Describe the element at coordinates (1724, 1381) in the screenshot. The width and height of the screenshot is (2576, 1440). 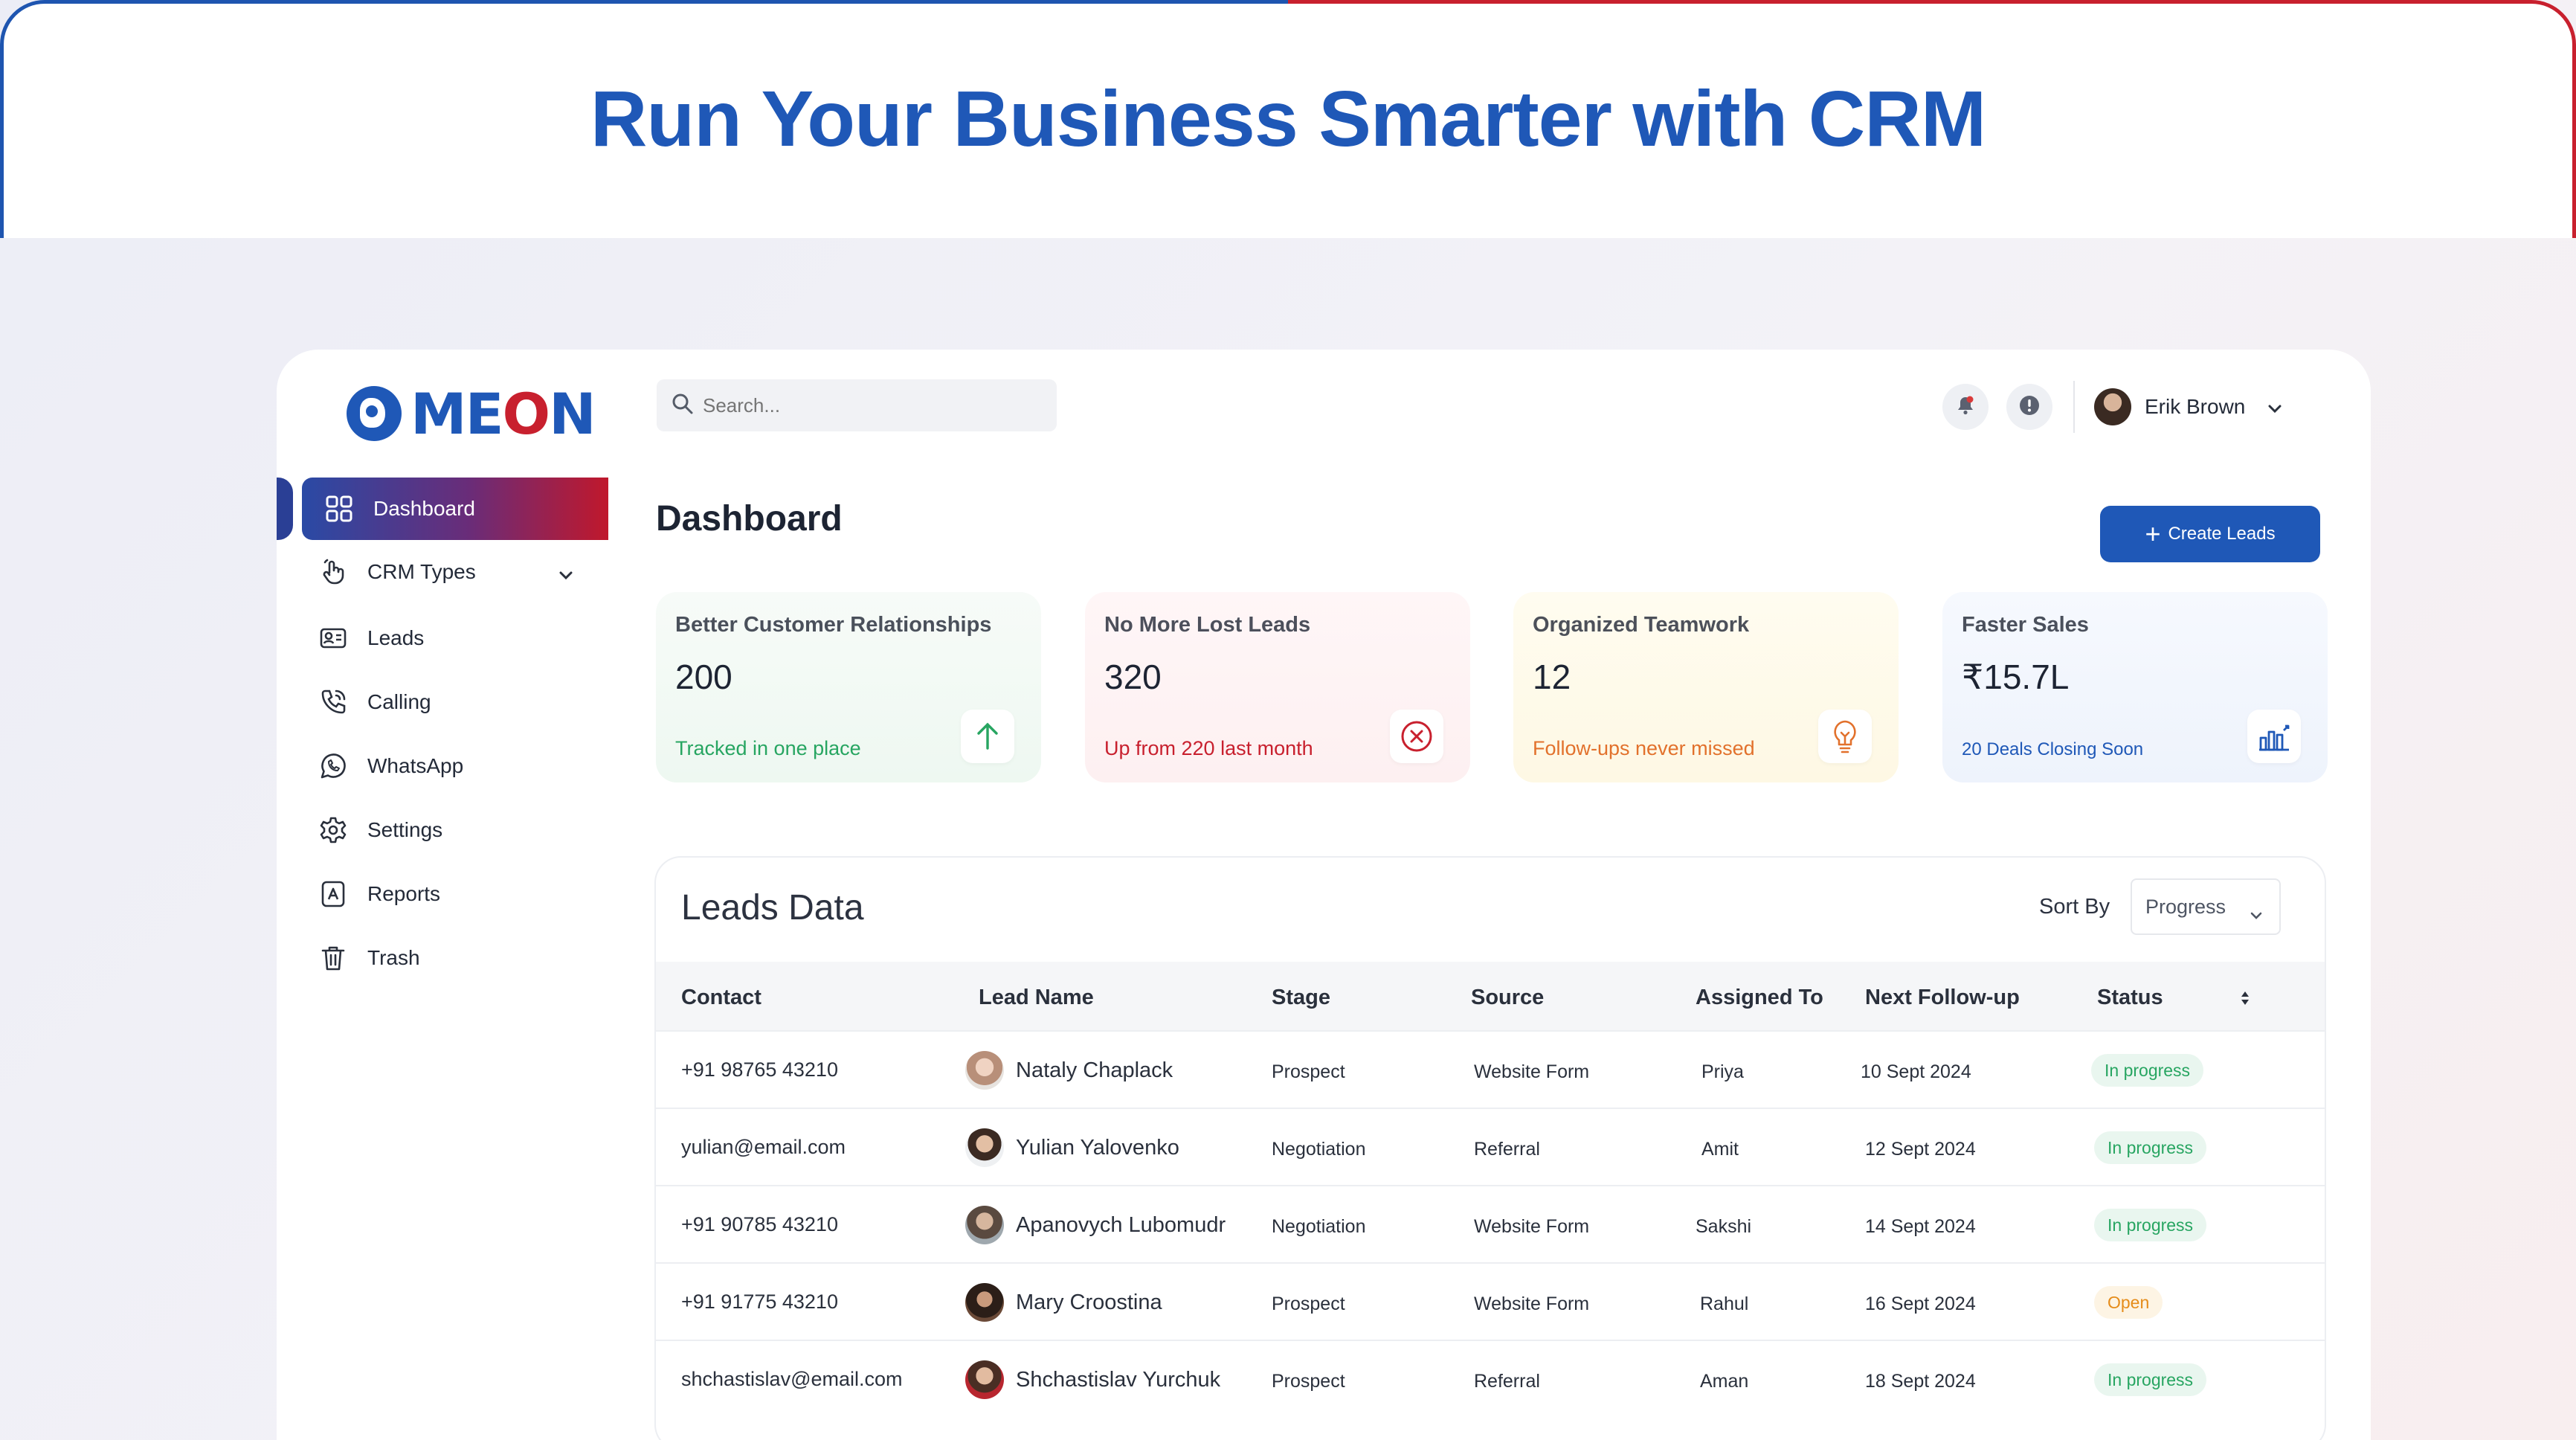
I see `cell-assigned-to: Aman` at that location.